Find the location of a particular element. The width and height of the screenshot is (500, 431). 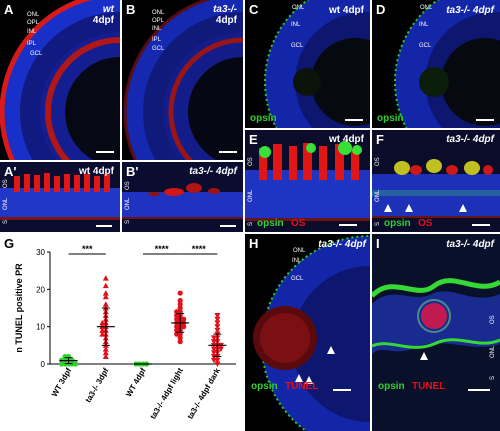

panel-c-image is located at coordinates (317, 64).